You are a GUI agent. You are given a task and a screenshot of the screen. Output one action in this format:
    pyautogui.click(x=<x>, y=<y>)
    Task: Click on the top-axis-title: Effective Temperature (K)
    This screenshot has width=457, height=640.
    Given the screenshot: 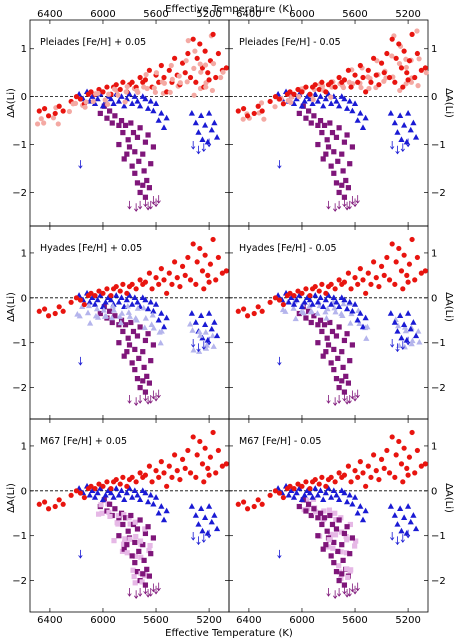 What is the action you would take?
    pyautogui.click(x=229, y=9)
    